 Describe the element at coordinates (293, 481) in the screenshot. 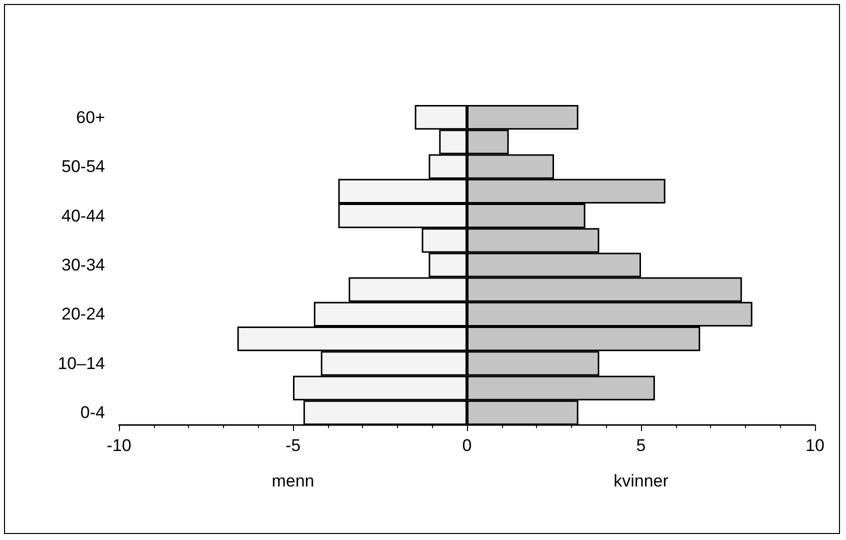

I see `text: menn` at that location.